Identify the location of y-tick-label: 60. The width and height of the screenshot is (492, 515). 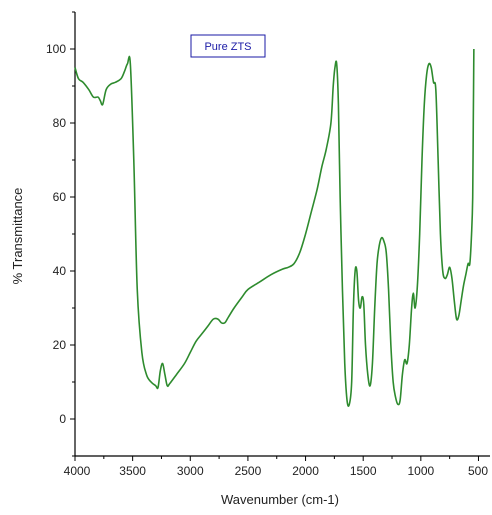
(60, 197).